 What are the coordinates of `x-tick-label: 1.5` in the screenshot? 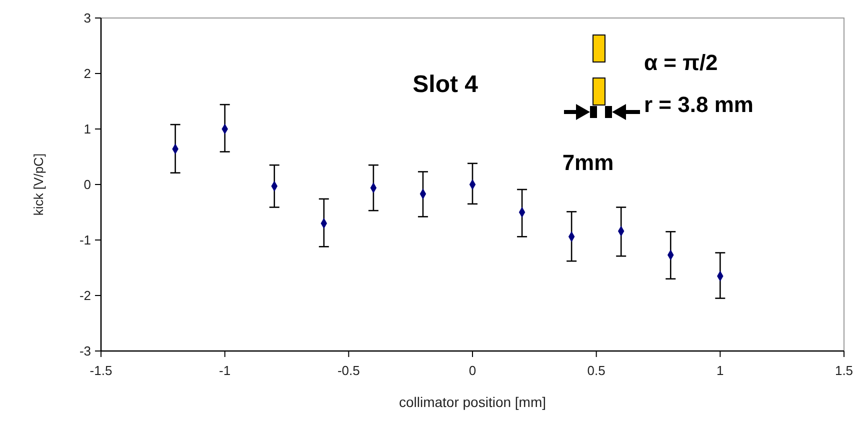 It's located at (844, 370).